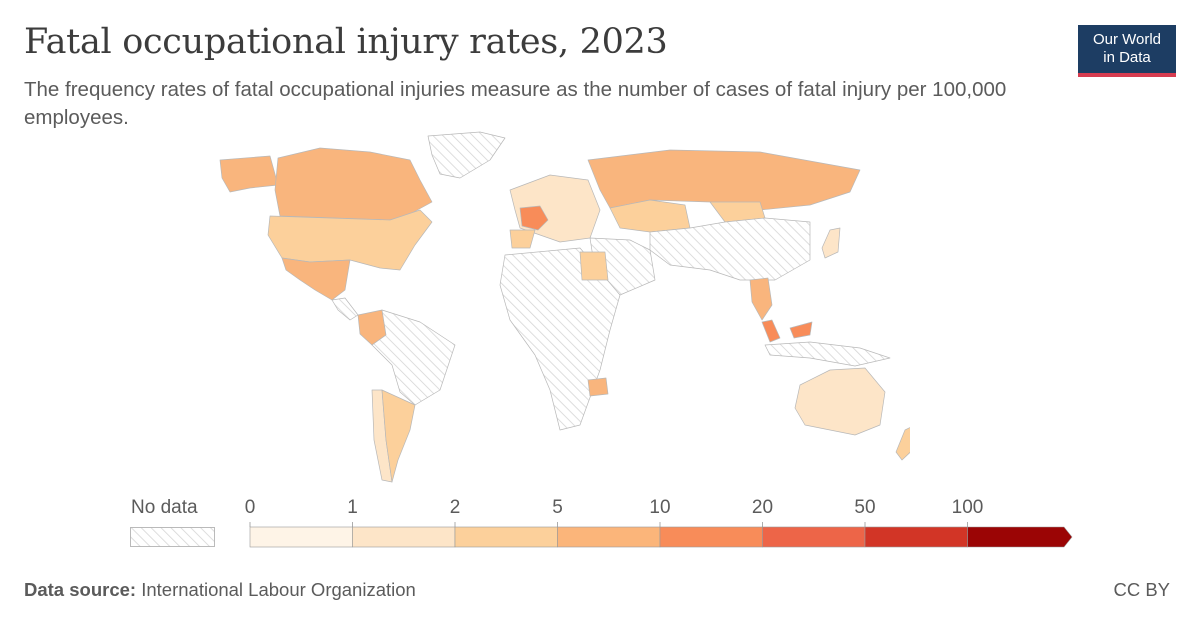 The image size is (1200, 627). Describe the element at coordinates (352, 507) in the screenshot. I see `legend-tick-label: 1` at that location.